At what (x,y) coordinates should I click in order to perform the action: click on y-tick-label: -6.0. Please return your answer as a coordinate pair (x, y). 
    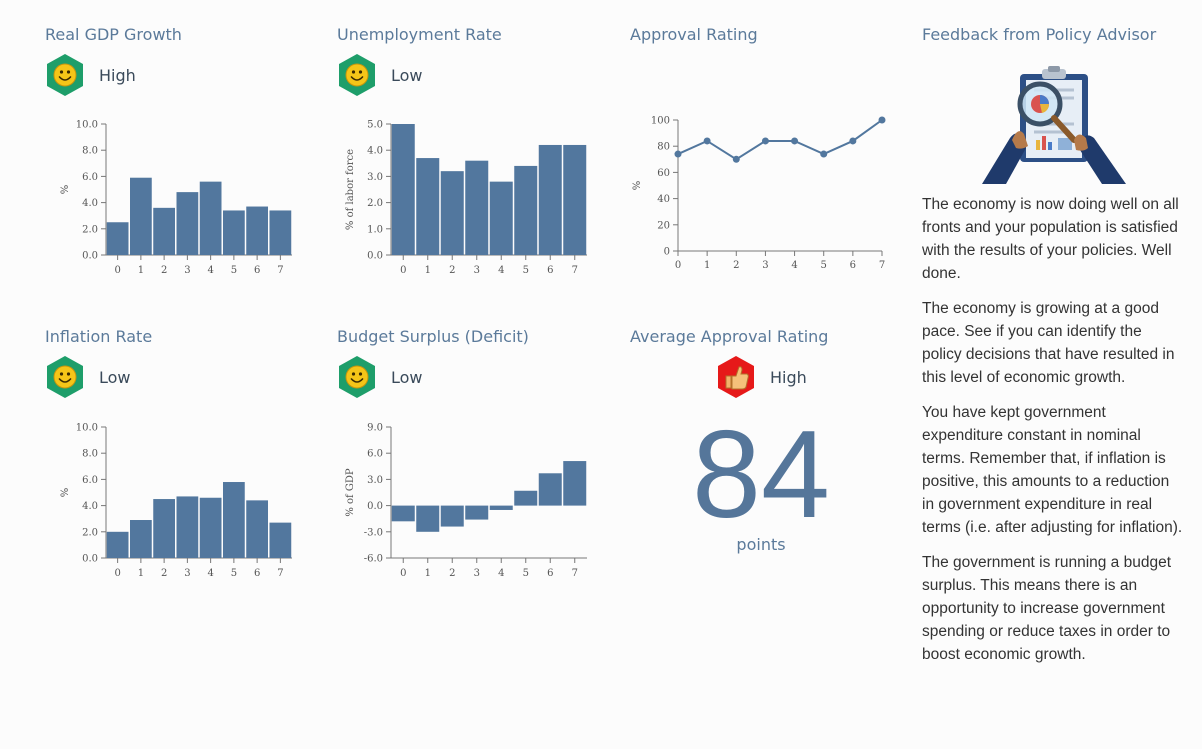
    Looking at the image, I should click on (373, 559).